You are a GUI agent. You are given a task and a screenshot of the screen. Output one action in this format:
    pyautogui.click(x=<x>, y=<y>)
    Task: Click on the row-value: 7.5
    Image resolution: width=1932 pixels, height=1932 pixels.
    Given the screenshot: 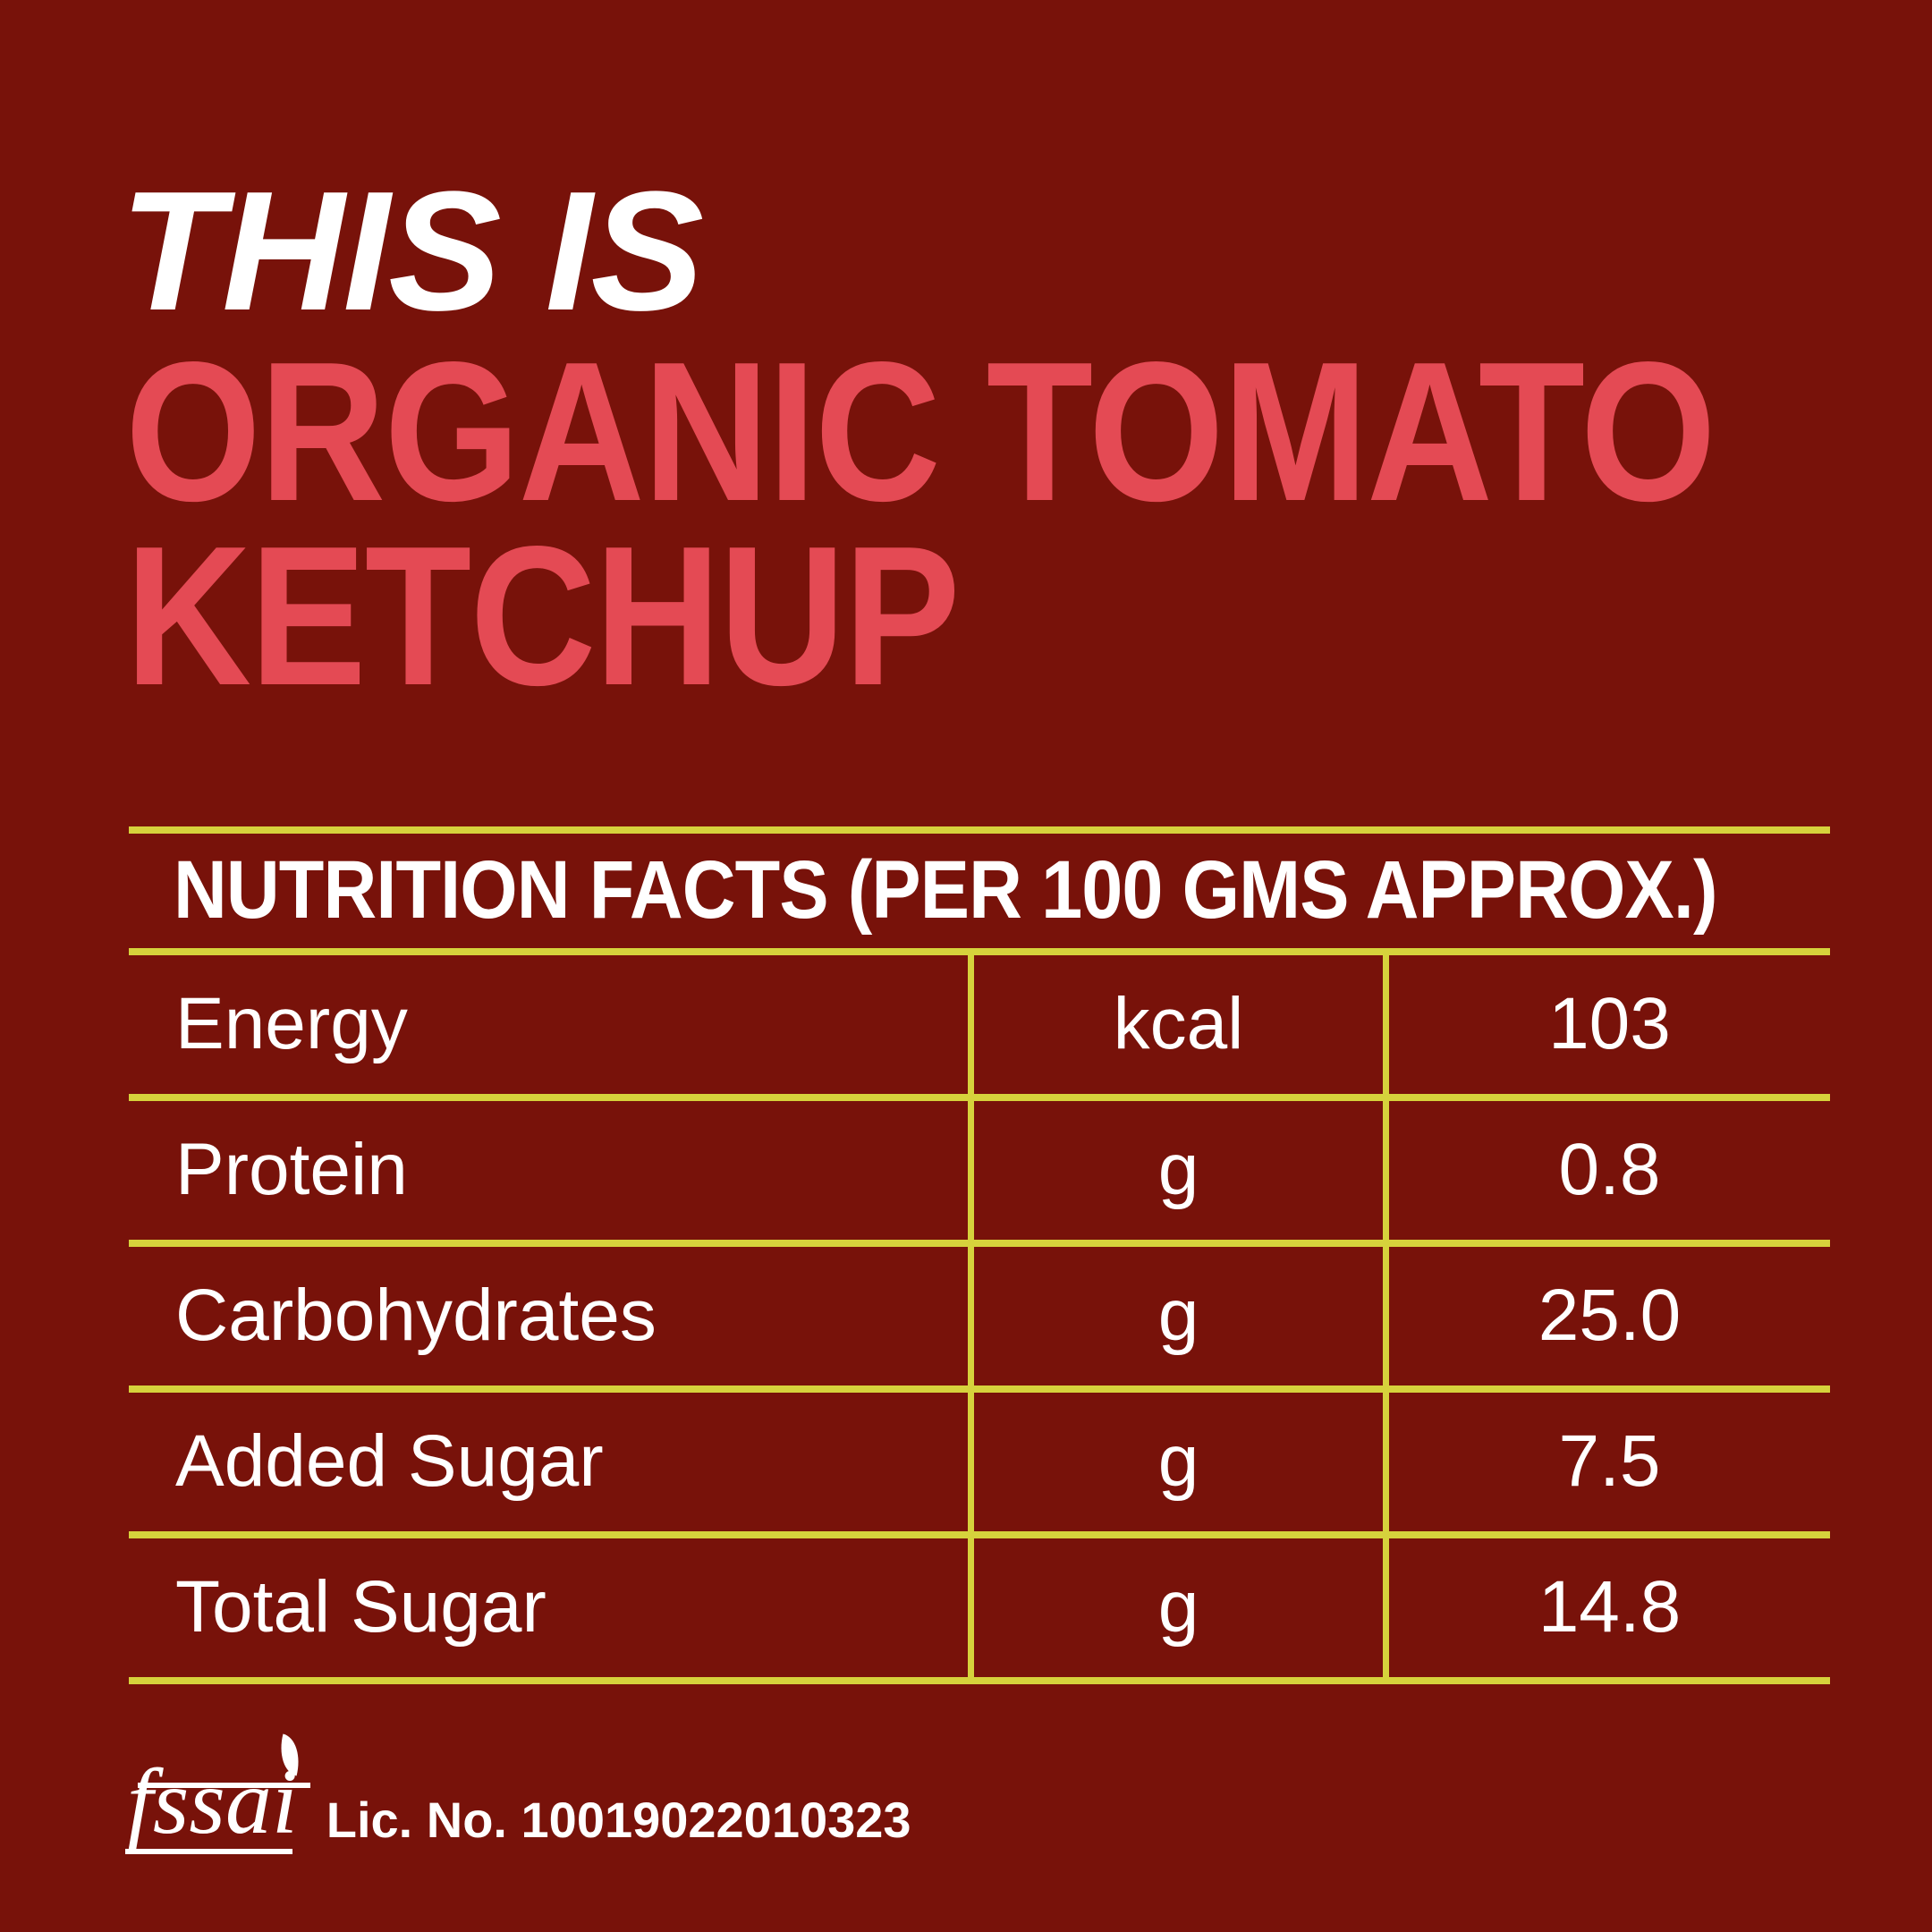 What is the action you would take?
    pyautogui.click(x=1609, y=1461)
    